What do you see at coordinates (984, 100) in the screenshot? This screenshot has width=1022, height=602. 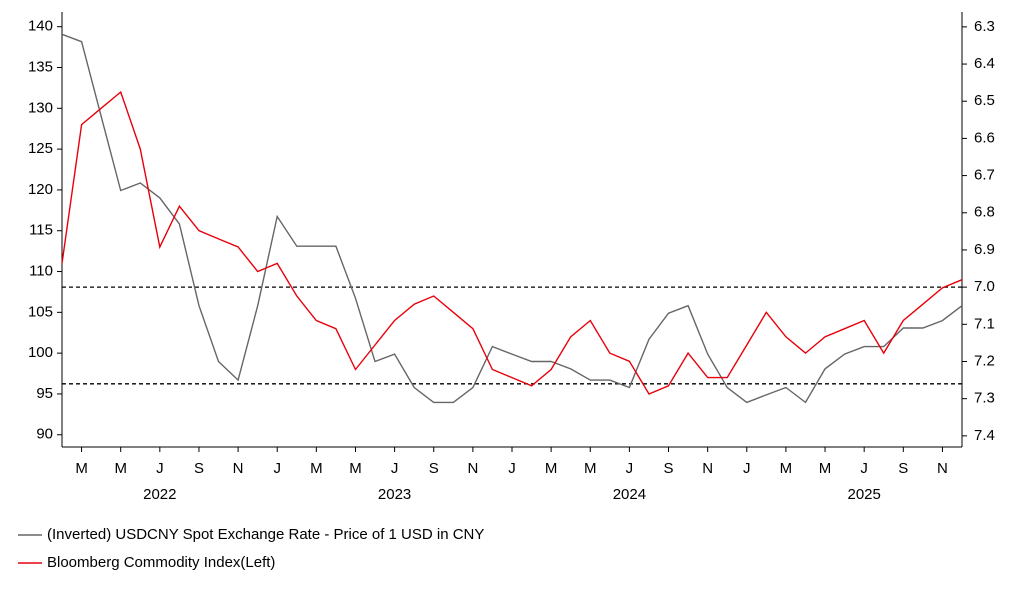 I see `y2-tick-label: 6.5` at bounding box center [984, 100].